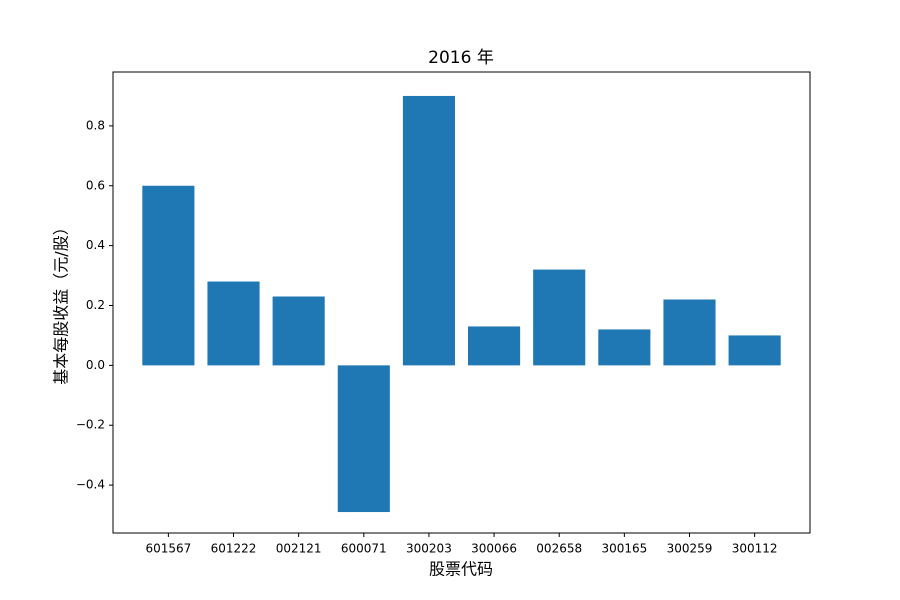 The width and height of the screenshot is (900, 600). I want to click on x-tick-label: 601567, so click(168, 549).